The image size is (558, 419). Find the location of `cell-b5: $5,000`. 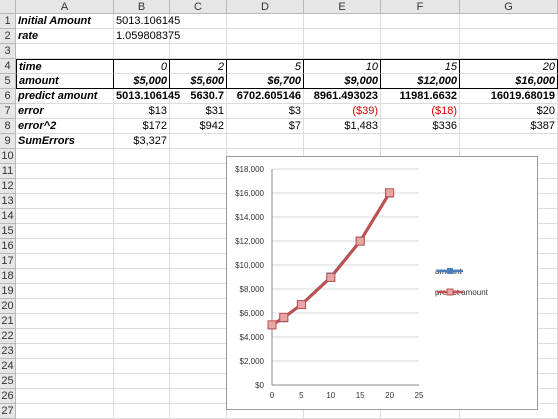

cell-b5: $5,000 is located at coordinates (142, 81).